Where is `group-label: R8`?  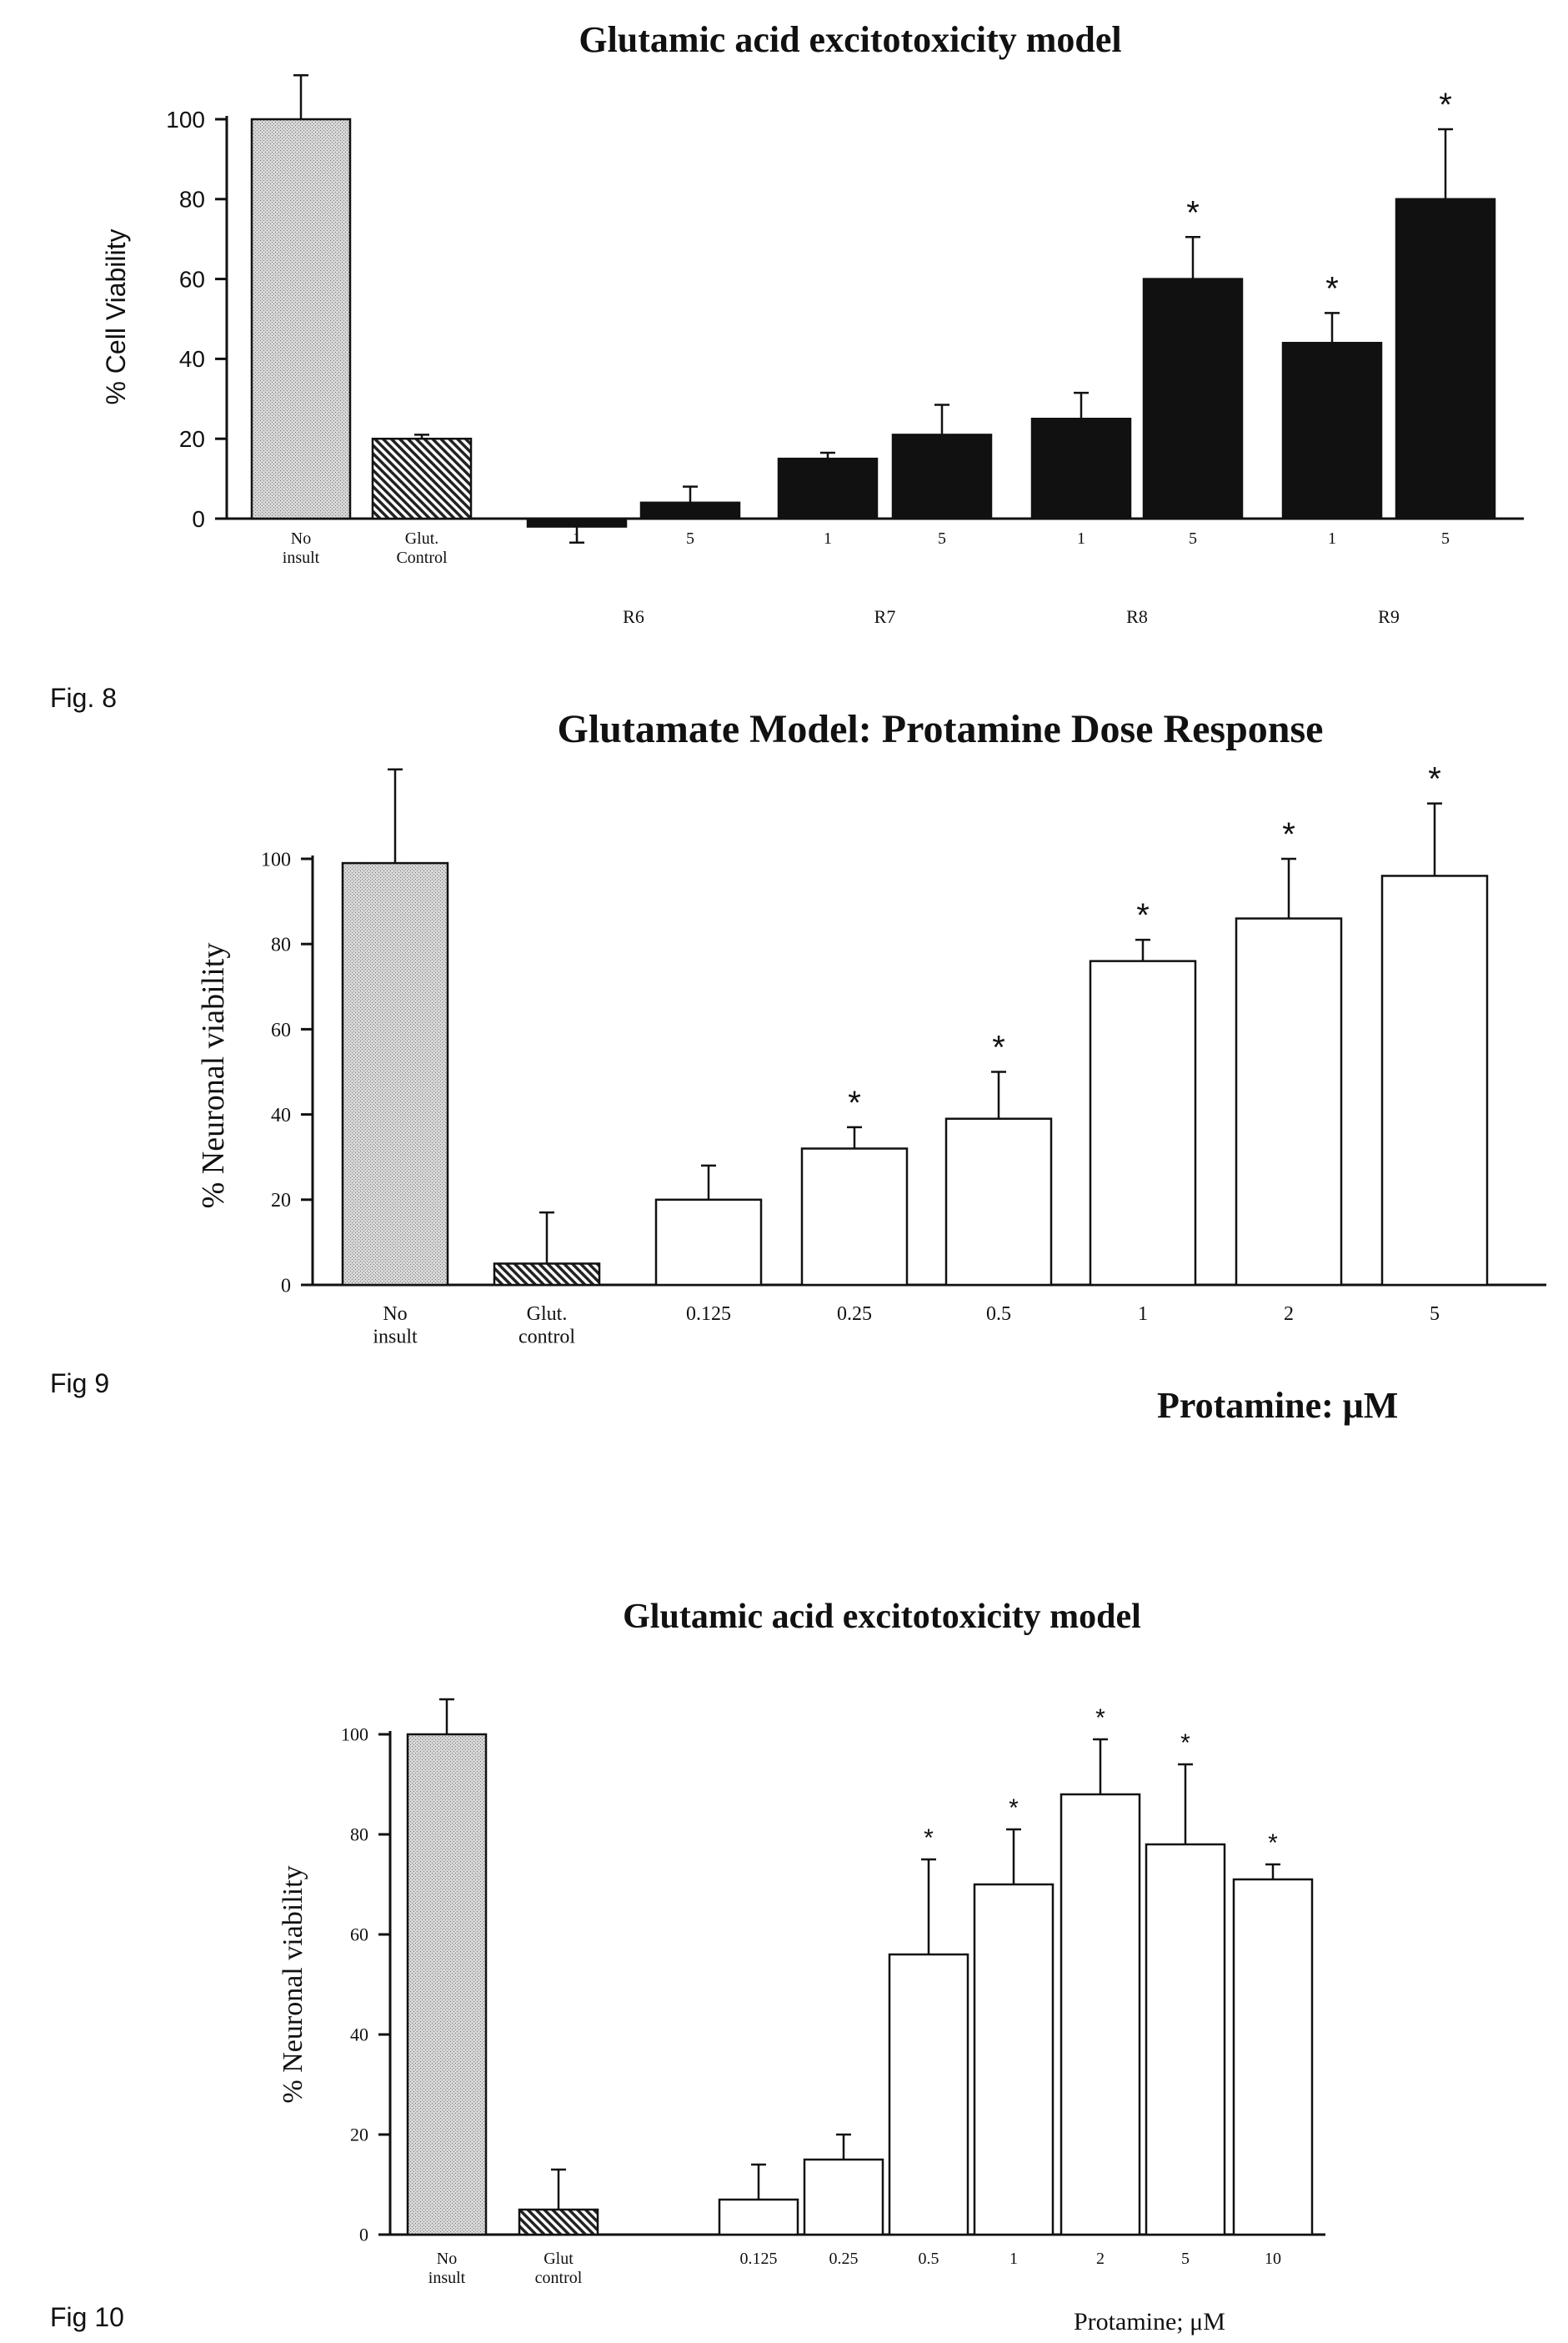
group-label: R8 is located at coordinates (1137, 616).